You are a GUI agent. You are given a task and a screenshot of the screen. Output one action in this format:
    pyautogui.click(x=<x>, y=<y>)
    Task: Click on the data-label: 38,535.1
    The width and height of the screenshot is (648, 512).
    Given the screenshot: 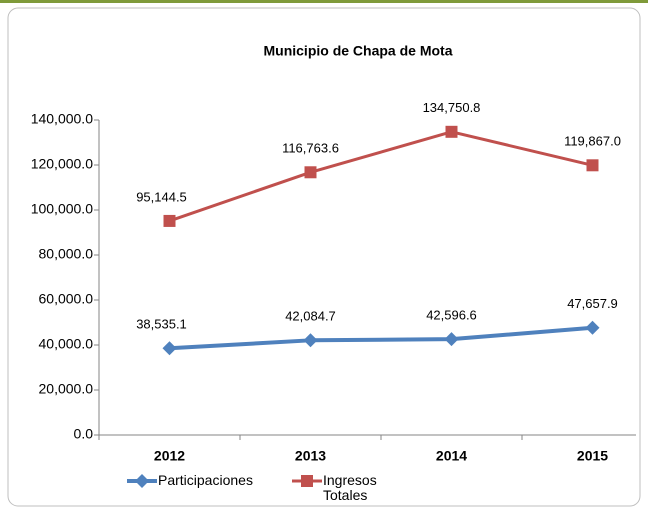 What is the action you would take?
    pyautogui.click(x=161, y=324)
    